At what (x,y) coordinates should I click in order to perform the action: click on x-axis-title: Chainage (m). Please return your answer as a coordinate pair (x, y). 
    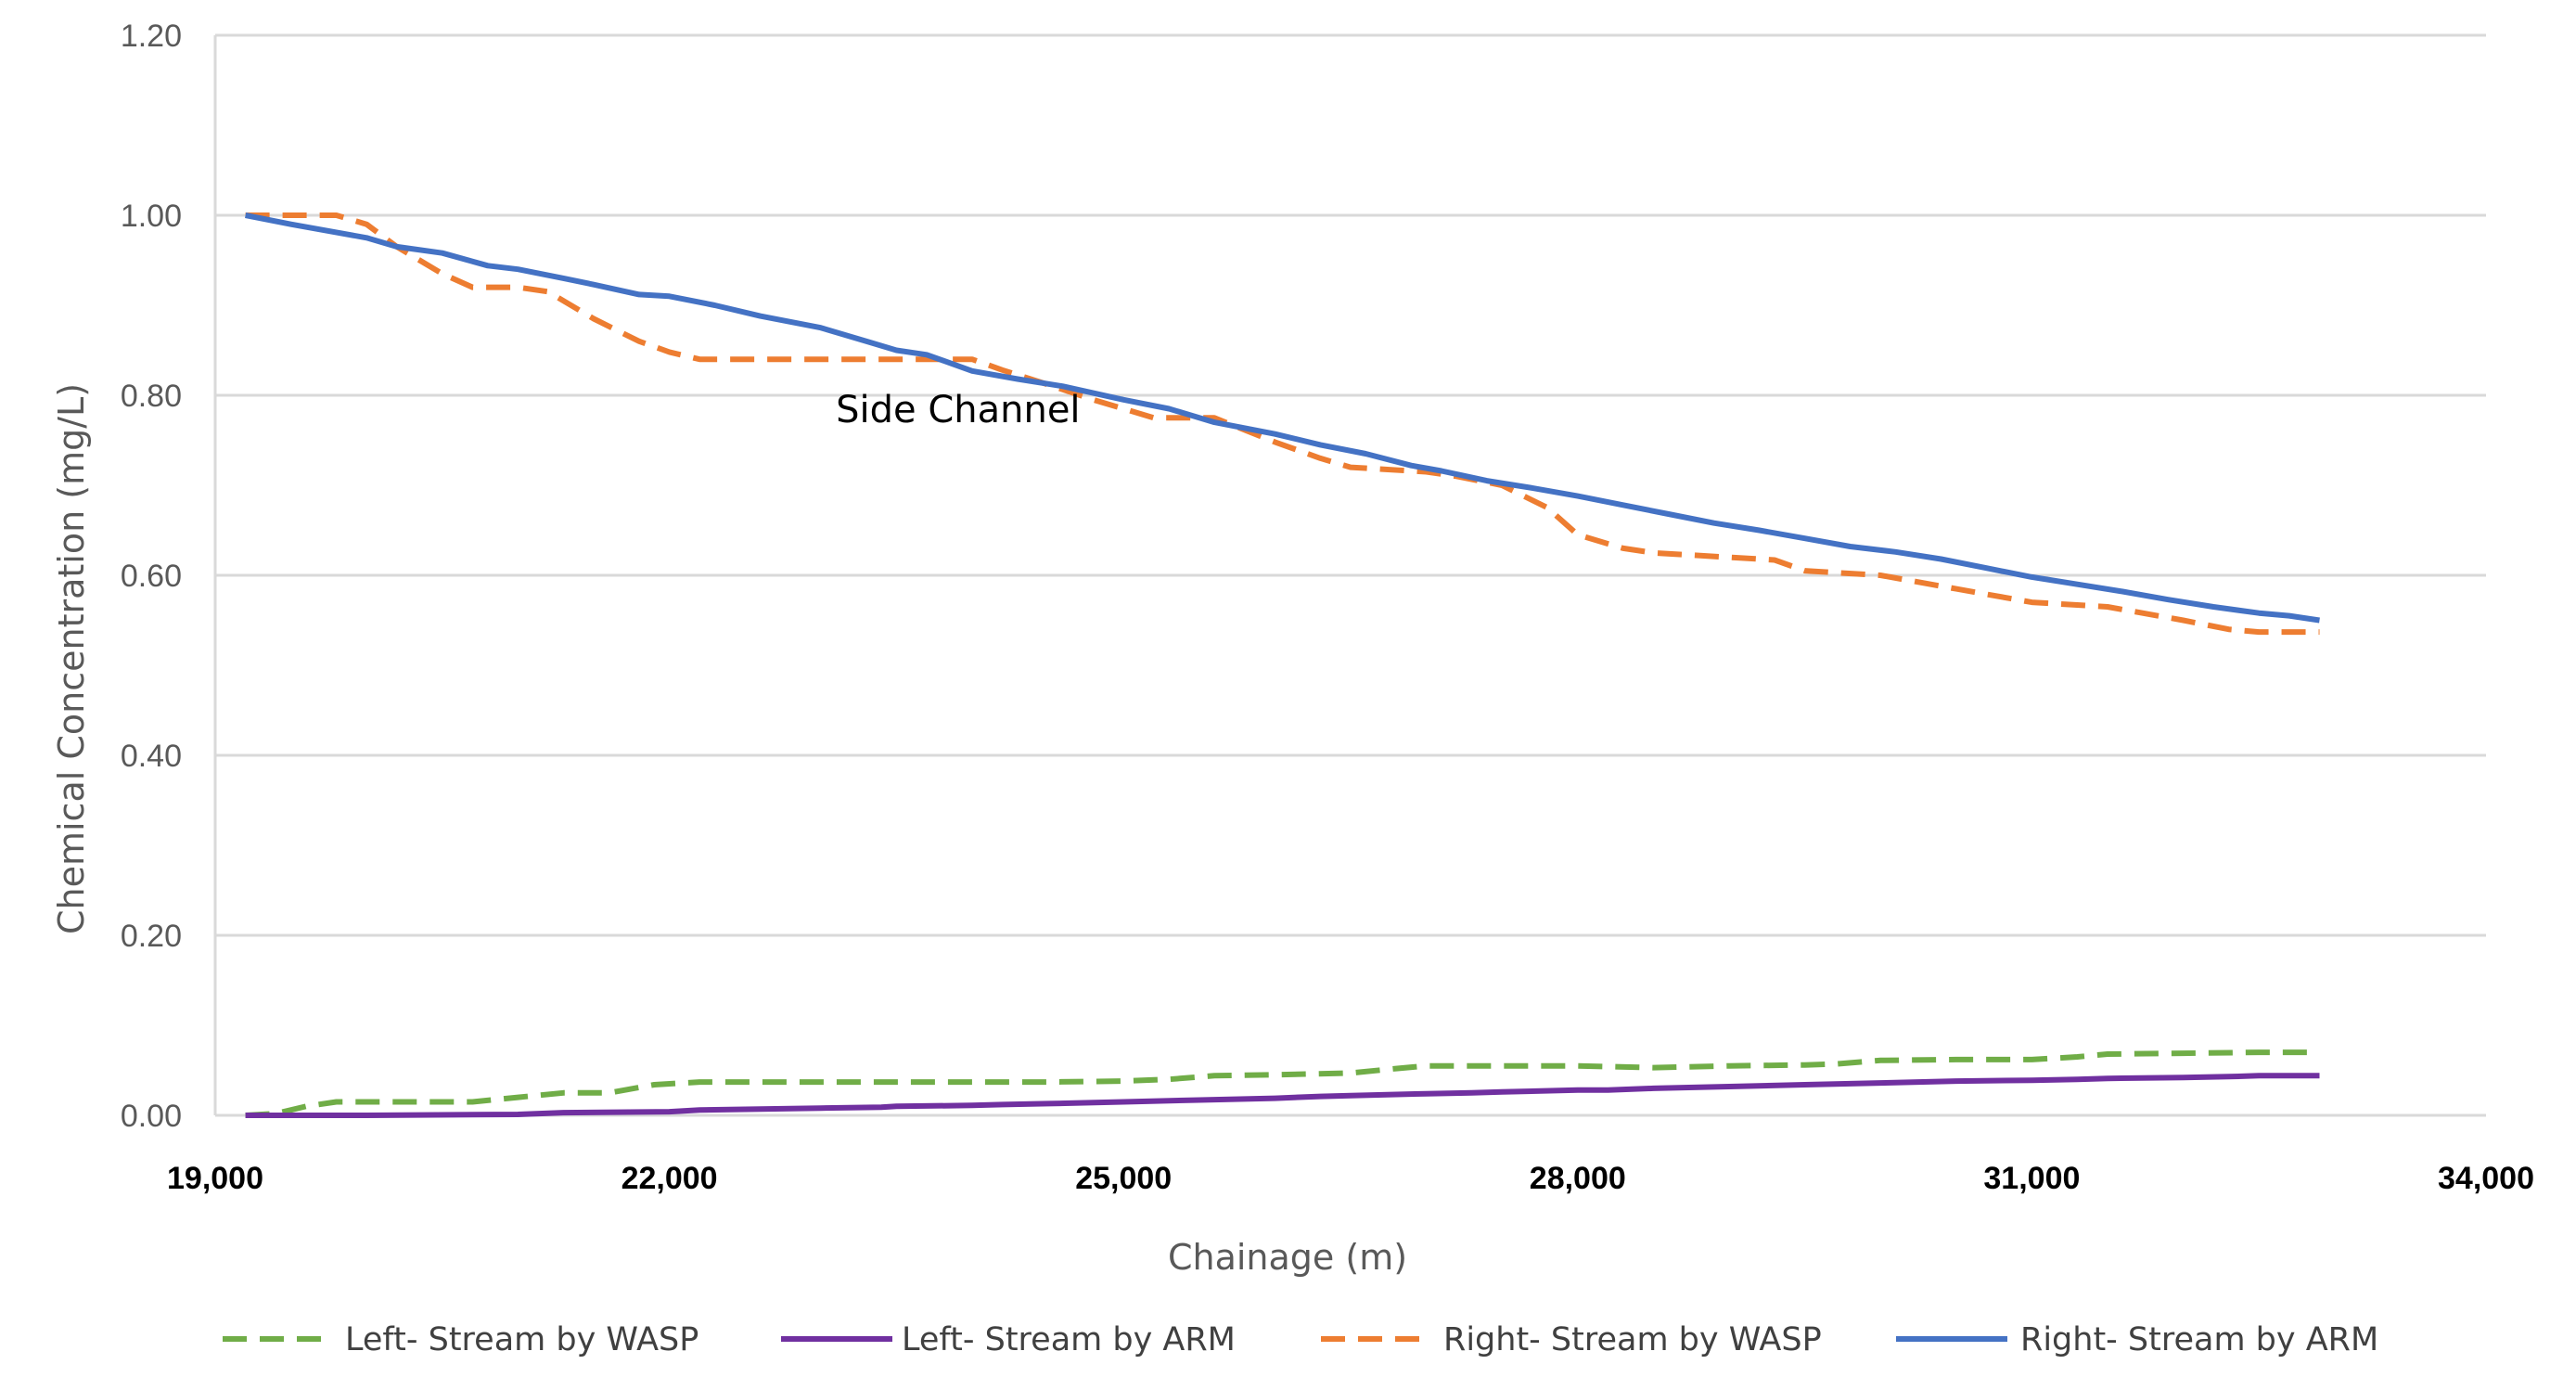
    Looking at the image, I should click on (1287, 1258).